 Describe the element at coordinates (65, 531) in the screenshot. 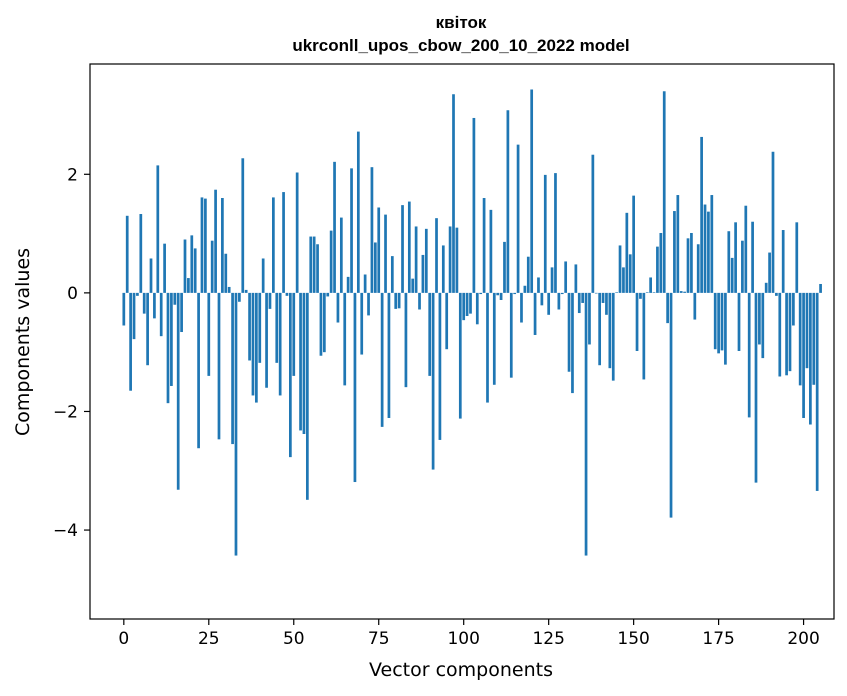

I see `y-tick-label: −4` at that location.